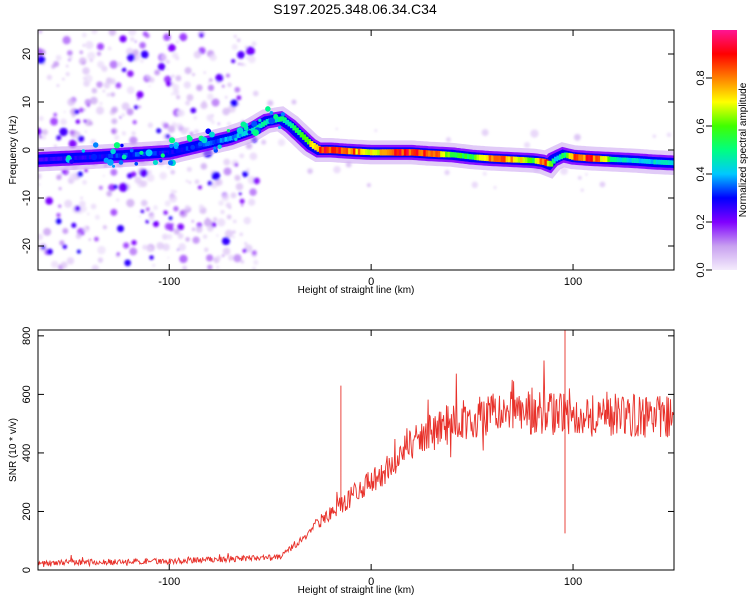 The height and width of the screenshot is (600, 750). What do you see at coordinates (27, 150) in the screenshot?
I see `y-tick-label: 0` at bounding box center [27, 150].